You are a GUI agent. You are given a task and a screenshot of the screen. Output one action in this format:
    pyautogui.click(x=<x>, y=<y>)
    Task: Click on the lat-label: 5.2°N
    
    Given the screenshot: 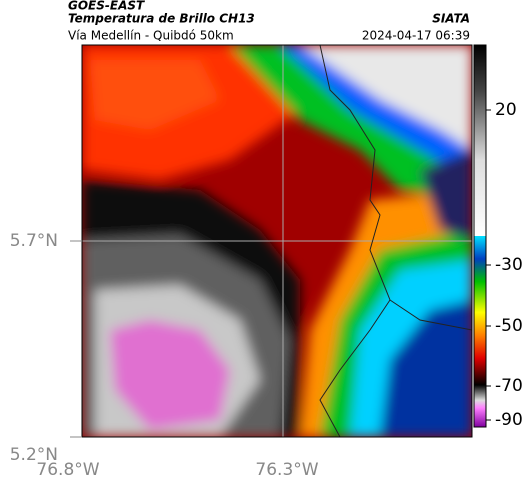 What is the action you would take?
    pyautogui.click(x=34, y=455)
    